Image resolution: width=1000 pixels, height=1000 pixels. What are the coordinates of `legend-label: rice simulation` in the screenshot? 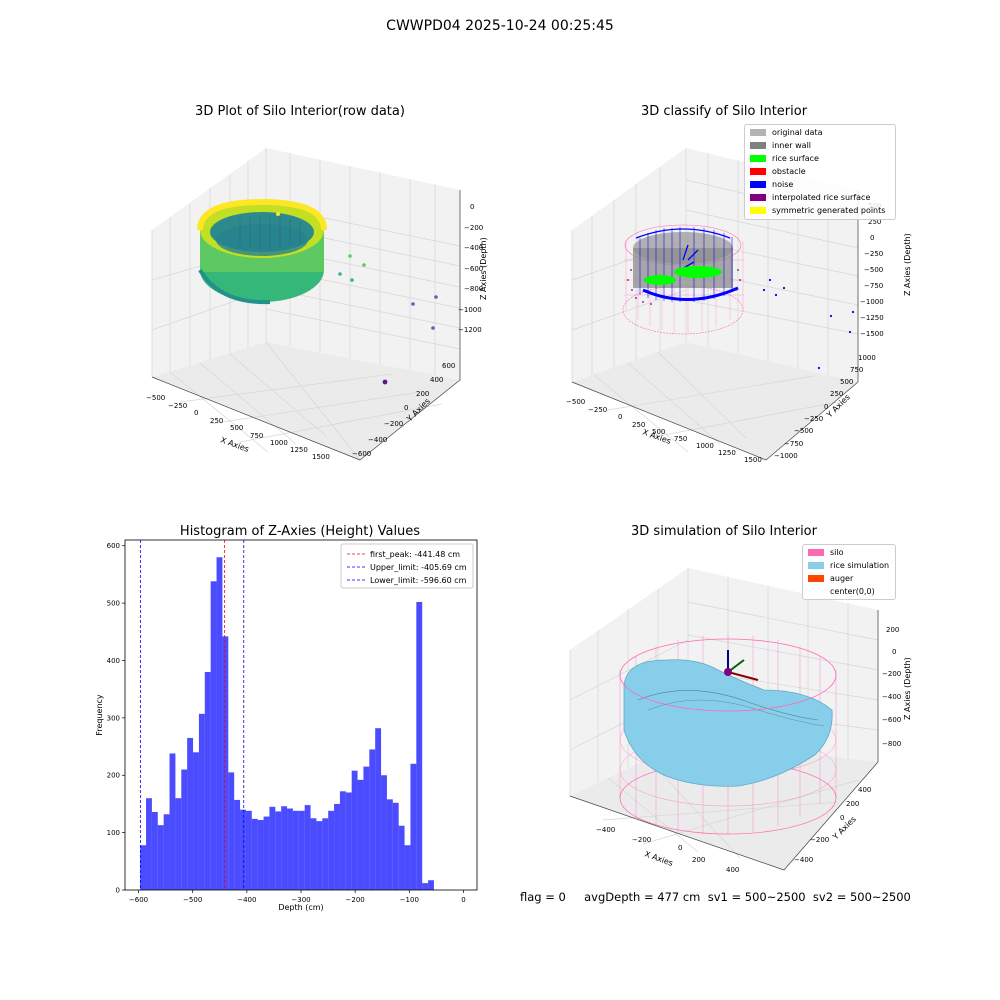 It's located at (859, 565).